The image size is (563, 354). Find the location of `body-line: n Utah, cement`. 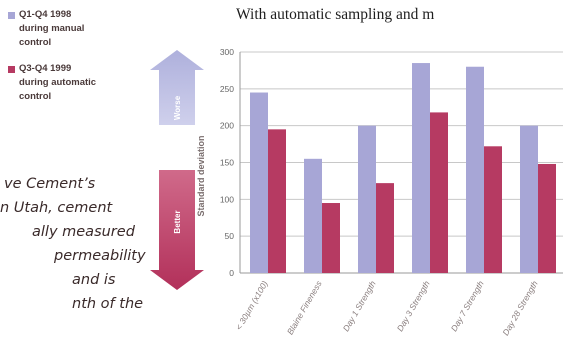

body-line: n Utah, cement is located at coordinates (56, 208).